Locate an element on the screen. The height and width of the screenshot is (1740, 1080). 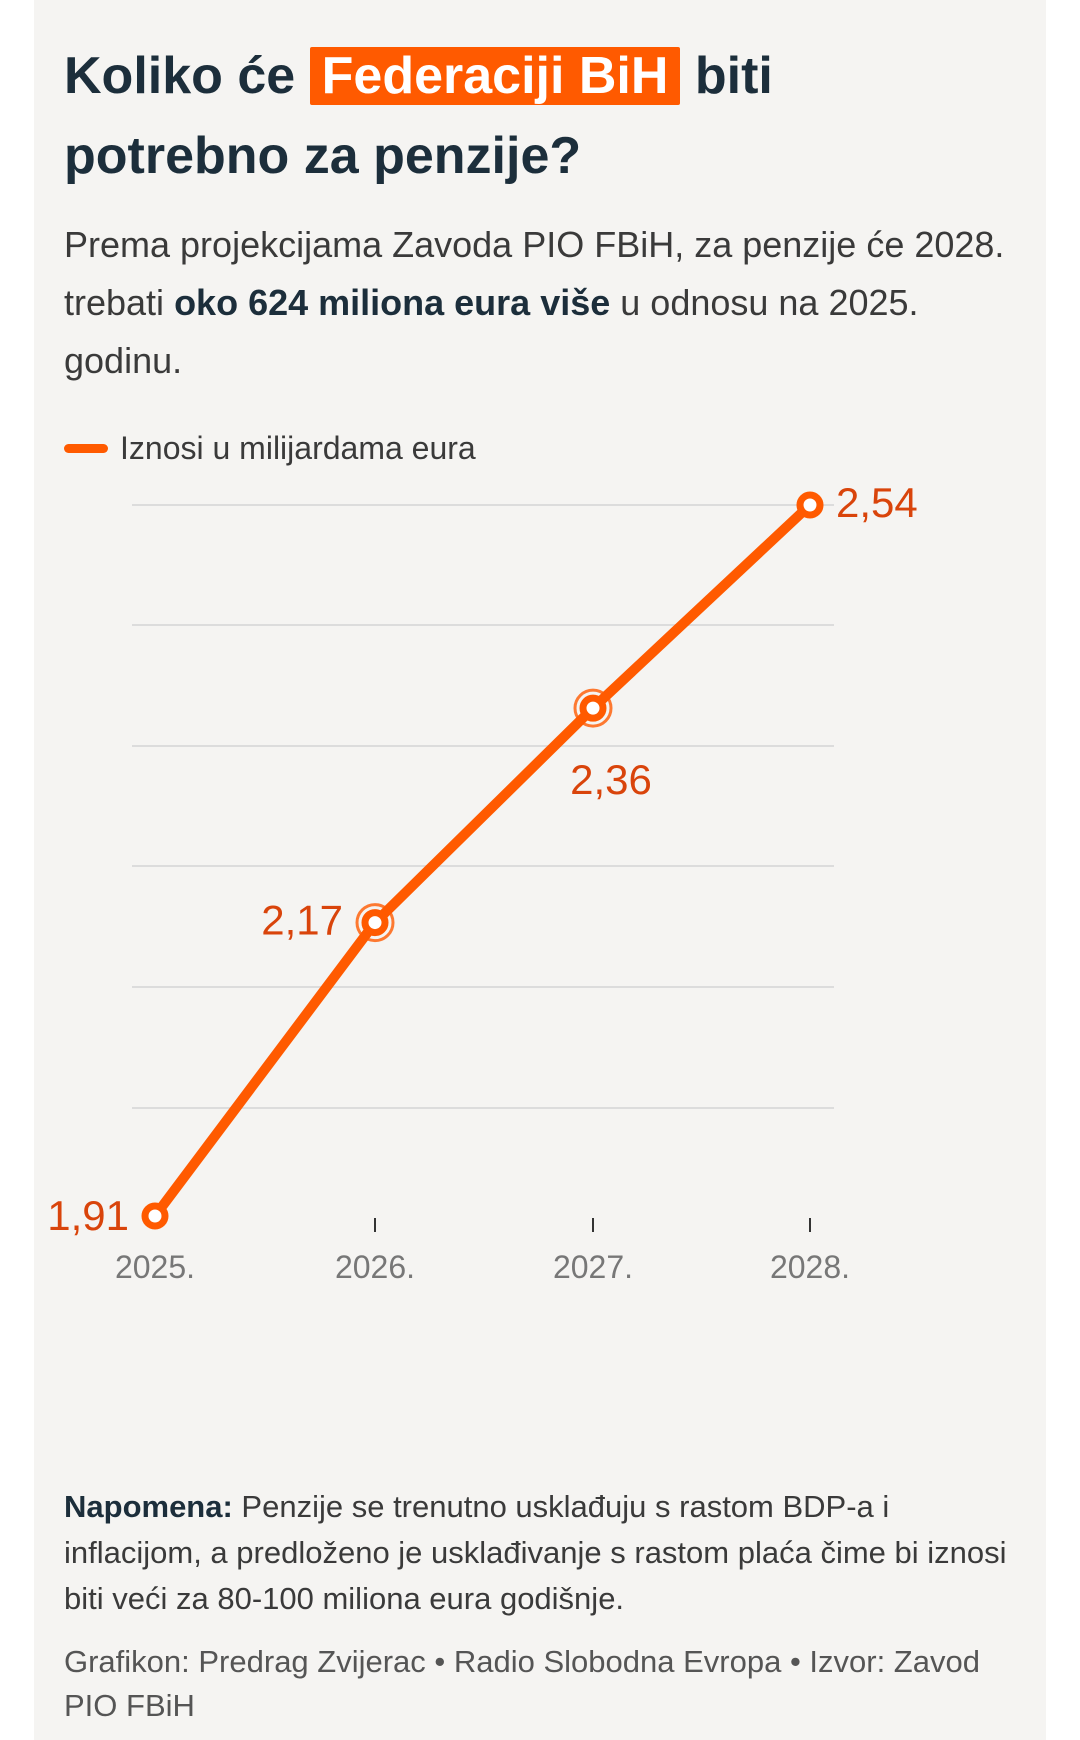
chart-legend: Iznosi u milijardama eura is located at coordinates (270, 448).